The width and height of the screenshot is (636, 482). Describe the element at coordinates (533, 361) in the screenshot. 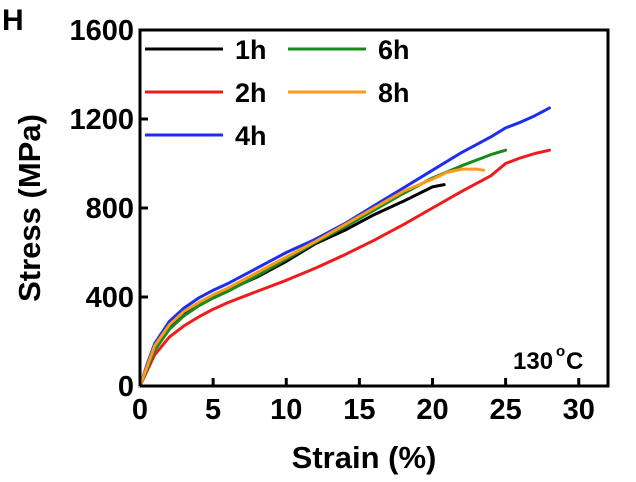

I see `annotation-value: 130` at that location.